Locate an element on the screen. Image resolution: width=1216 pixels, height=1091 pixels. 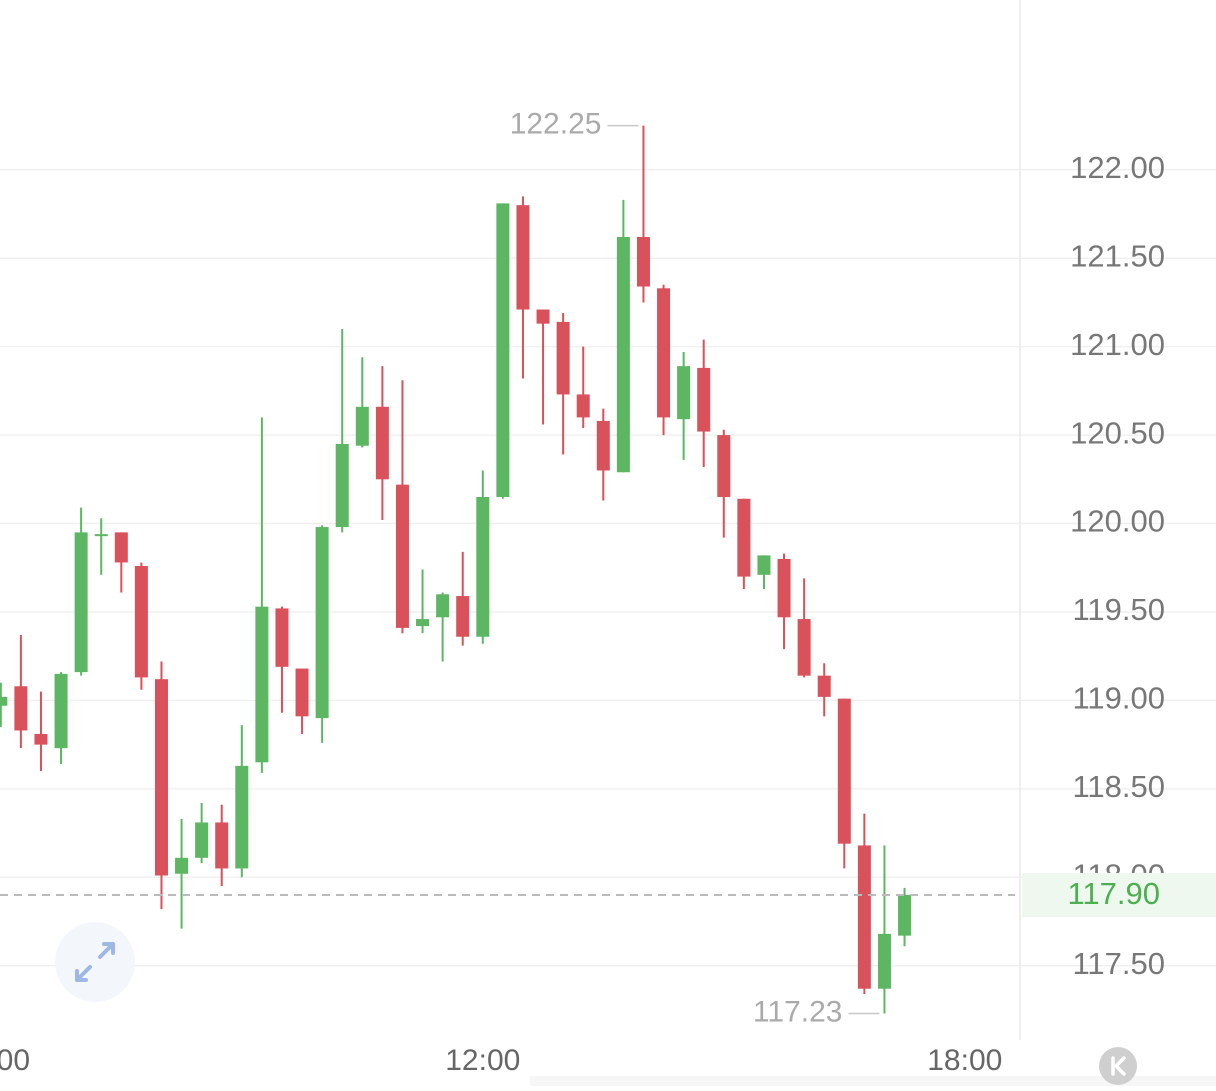
y-tick-label: 120.50 is located at coordinates (1117, 432).